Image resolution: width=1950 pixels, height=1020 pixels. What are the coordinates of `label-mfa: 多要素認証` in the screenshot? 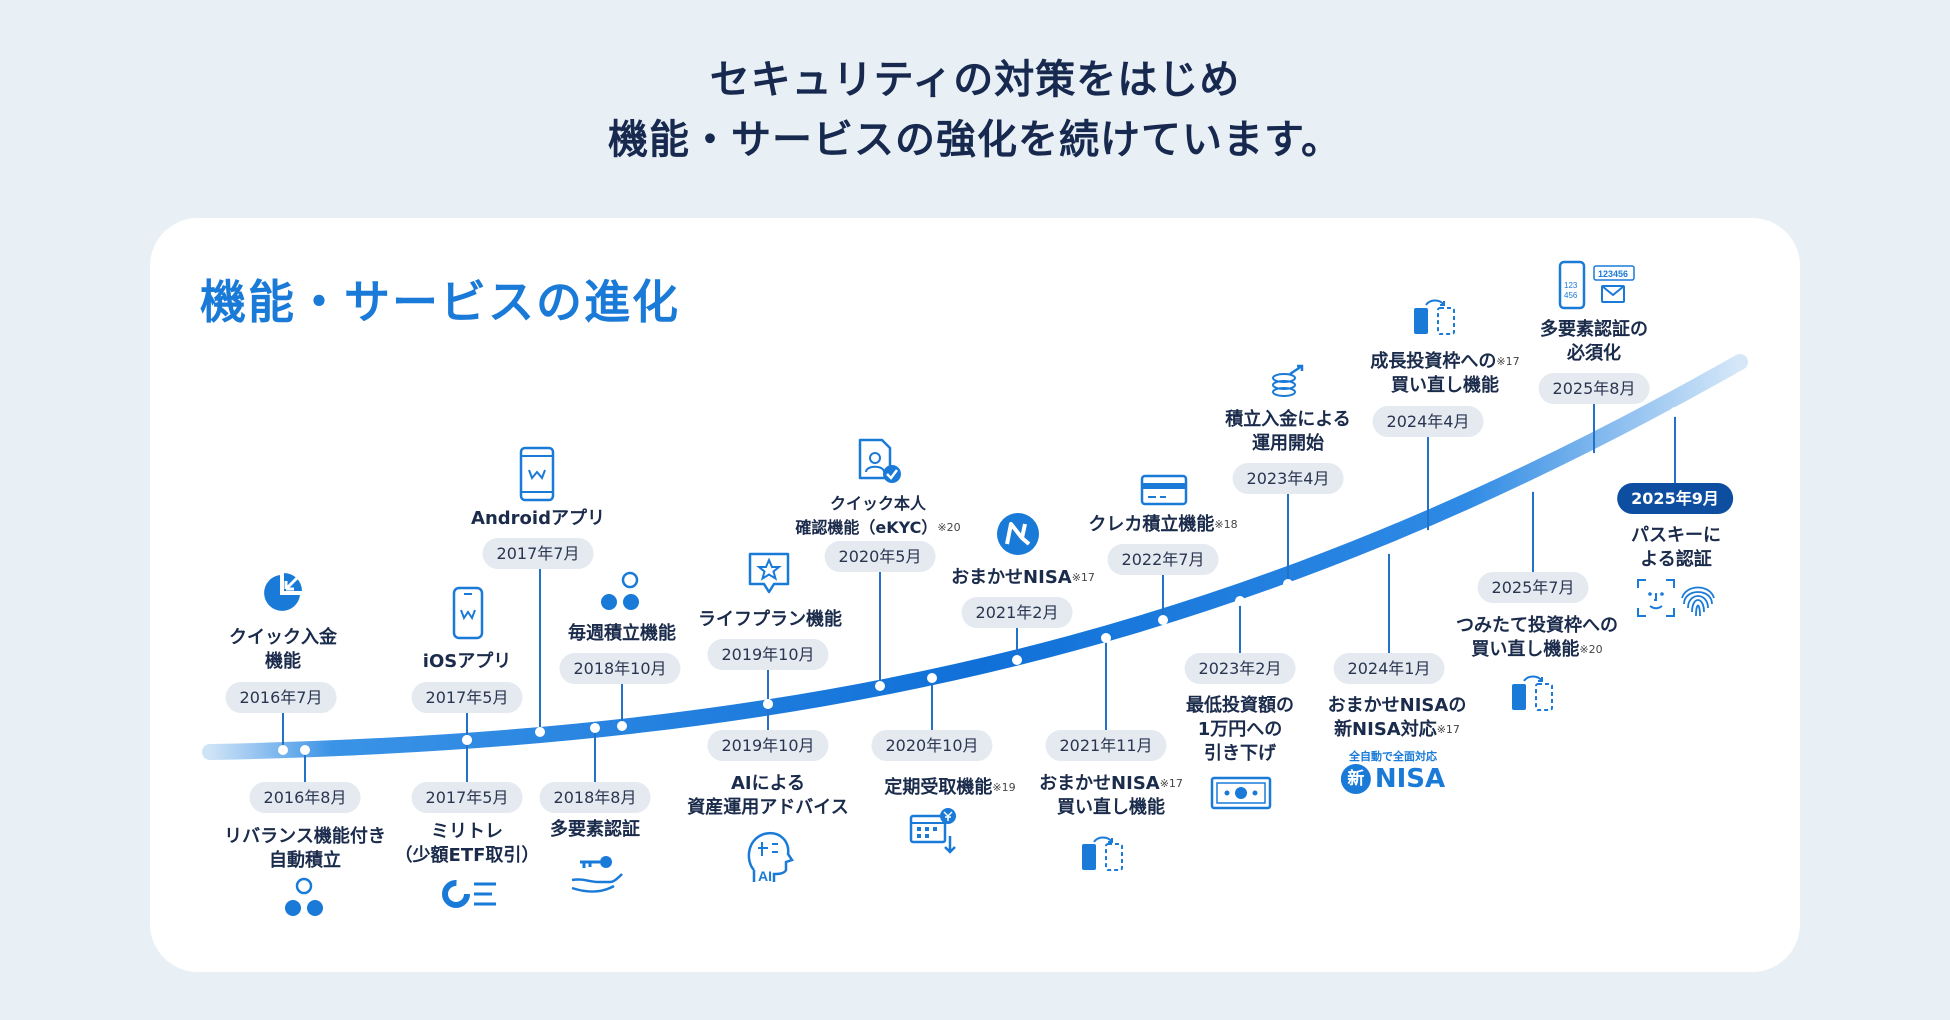 It's located at (595, 829).